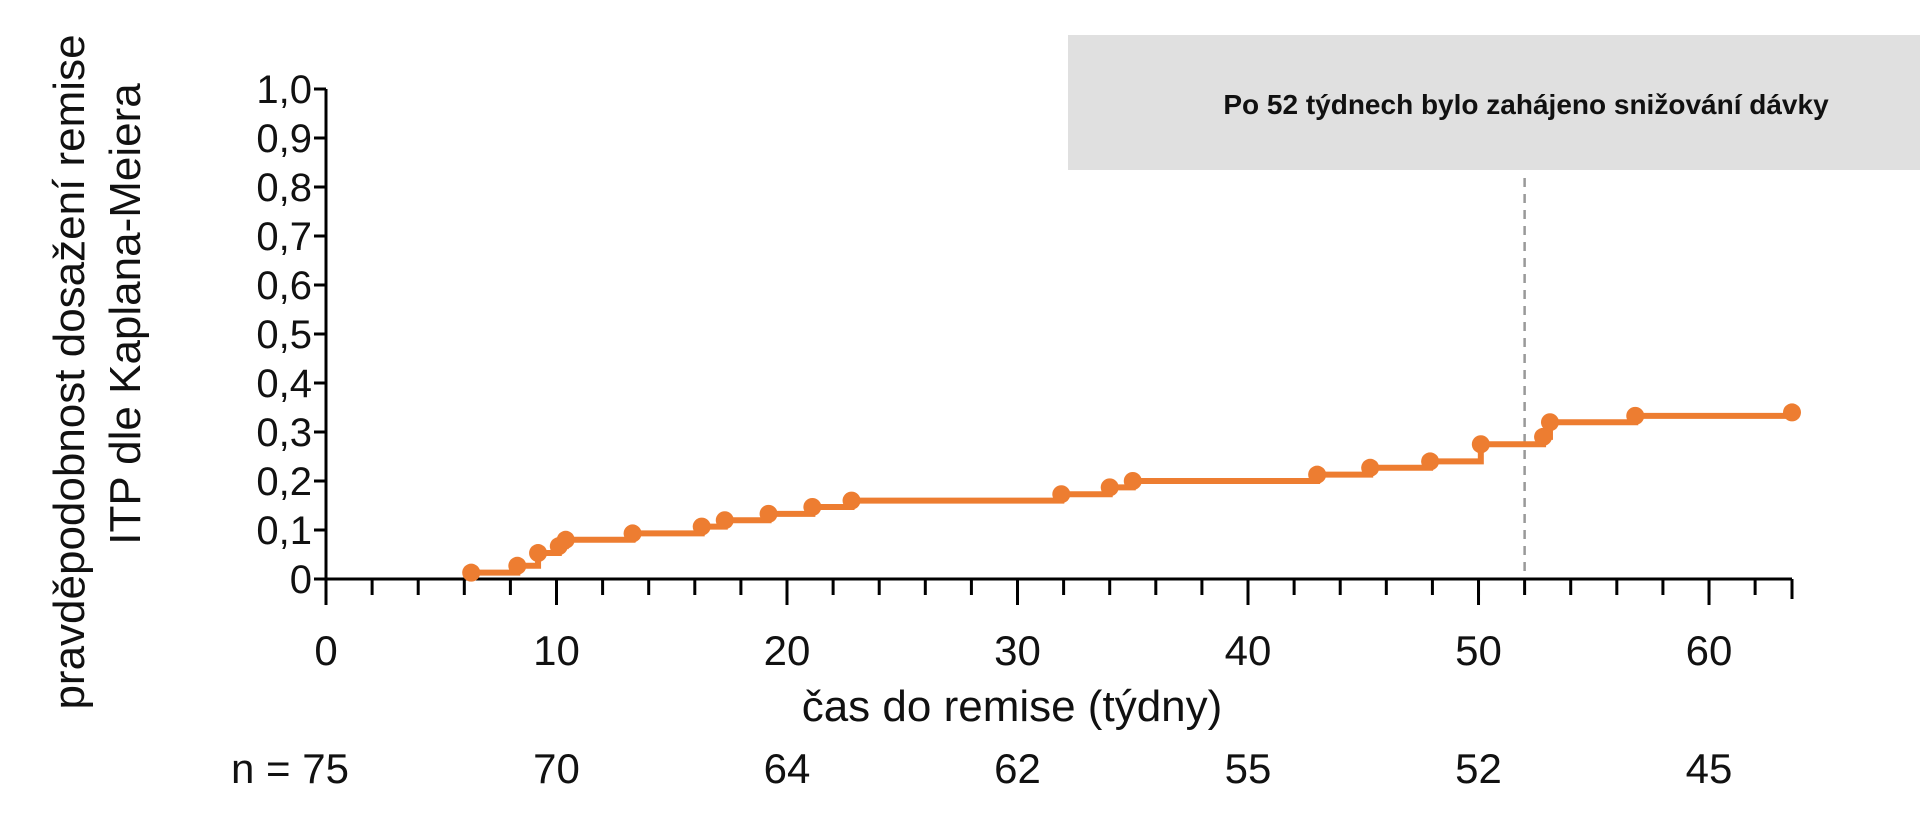 This screenshot has width=1920, height=813. Describe the element at coordinates (284, 90) in the screenshot. I see `y-tick-label: 1,0` at that location.